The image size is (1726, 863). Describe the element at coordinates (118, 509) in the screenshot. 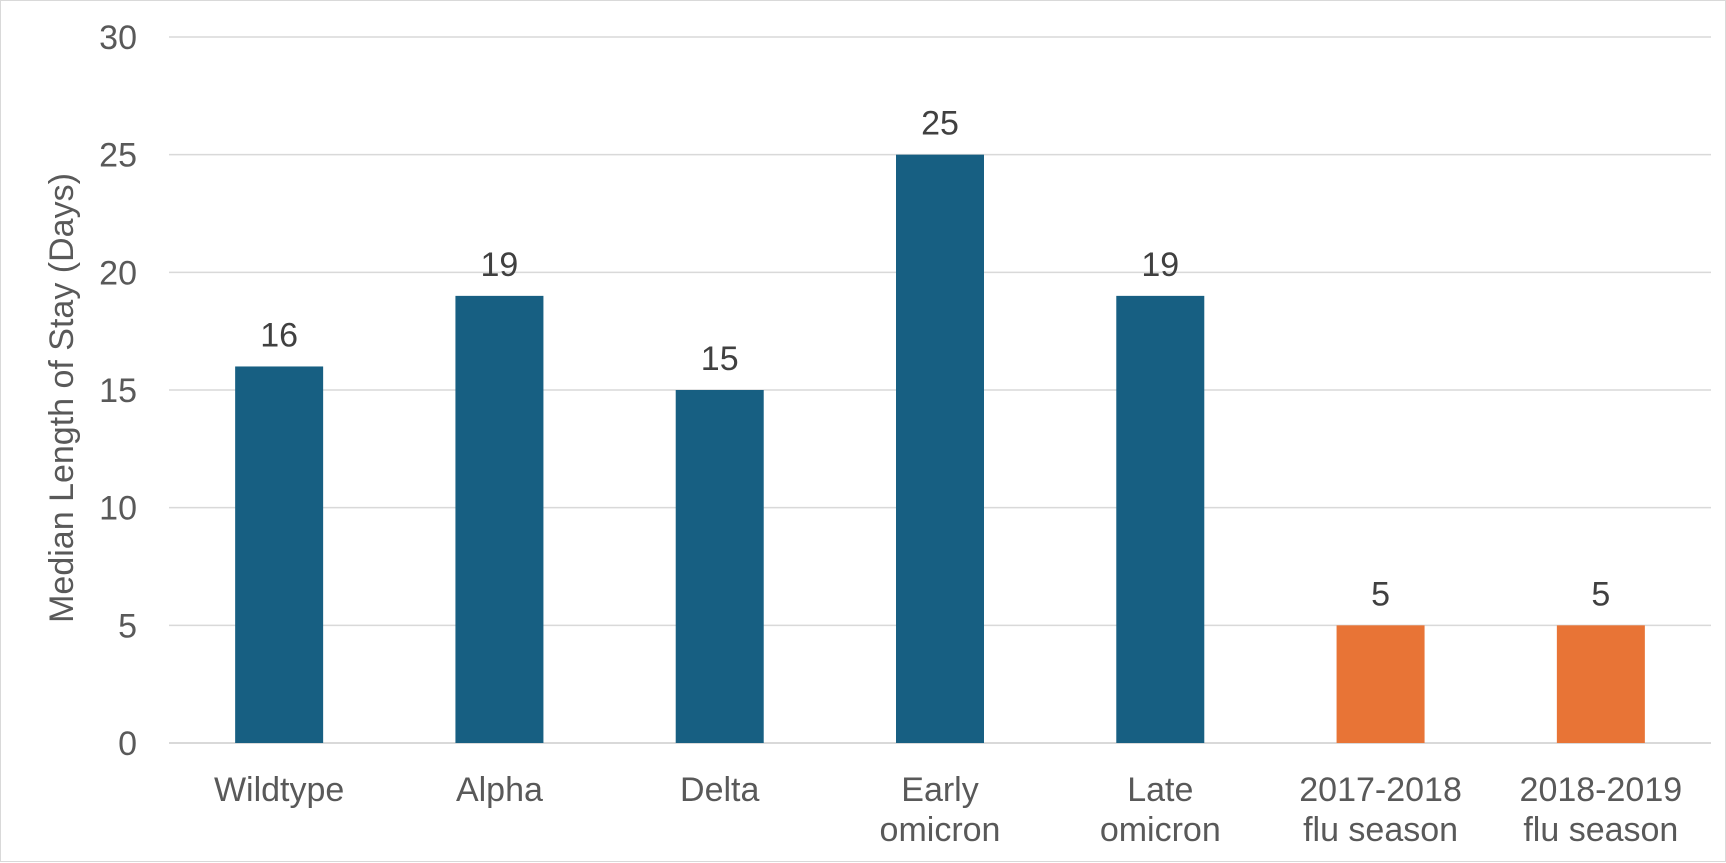

I see `y-tick-label: 10` at that location.